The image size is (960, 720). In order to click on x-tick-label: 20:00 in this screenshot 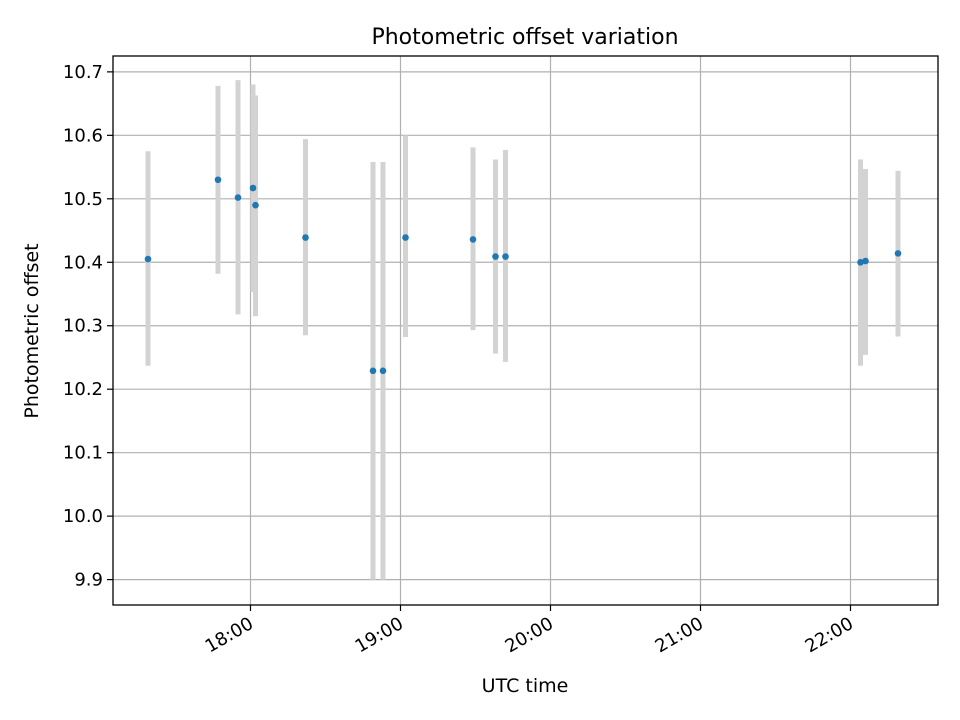, I will do `click(529, 635)`.